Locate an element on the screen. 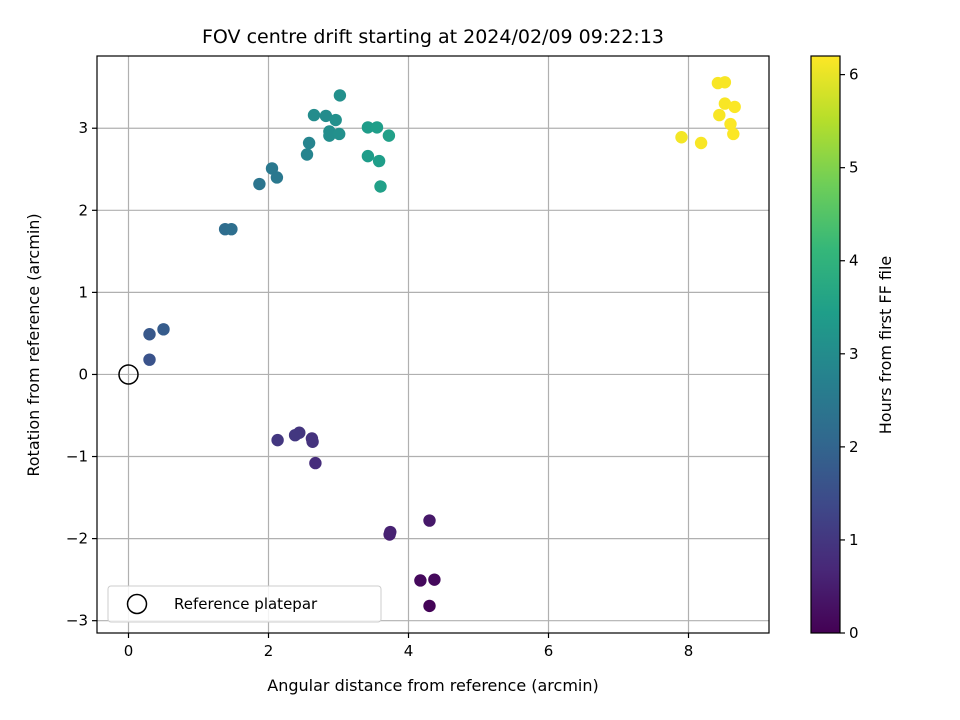 Image resolution: width=960 pixels, height=720 pixels. colorbar-tick-label: 3 is located at coordinates (854, 354).